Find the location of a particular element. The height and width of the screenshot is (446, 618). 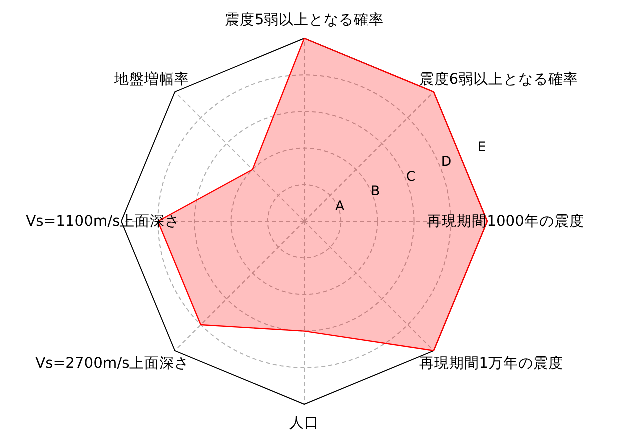

spoke-label: 地盤増幅率 is located at coordinates (152, 79).